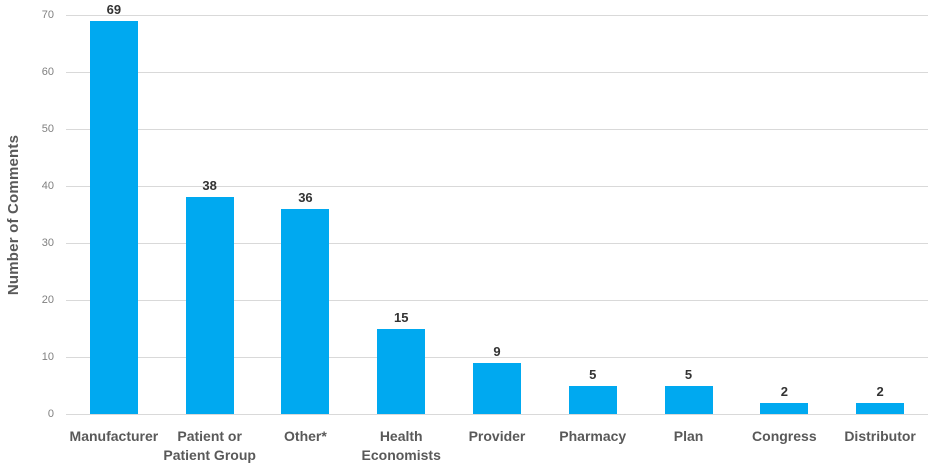 The height and width of the screenshot is (475, 942). Describe the element at coordinates (114, 436) in the screenshot. I see `x-axis-category-label: Manufacturer` at that location.